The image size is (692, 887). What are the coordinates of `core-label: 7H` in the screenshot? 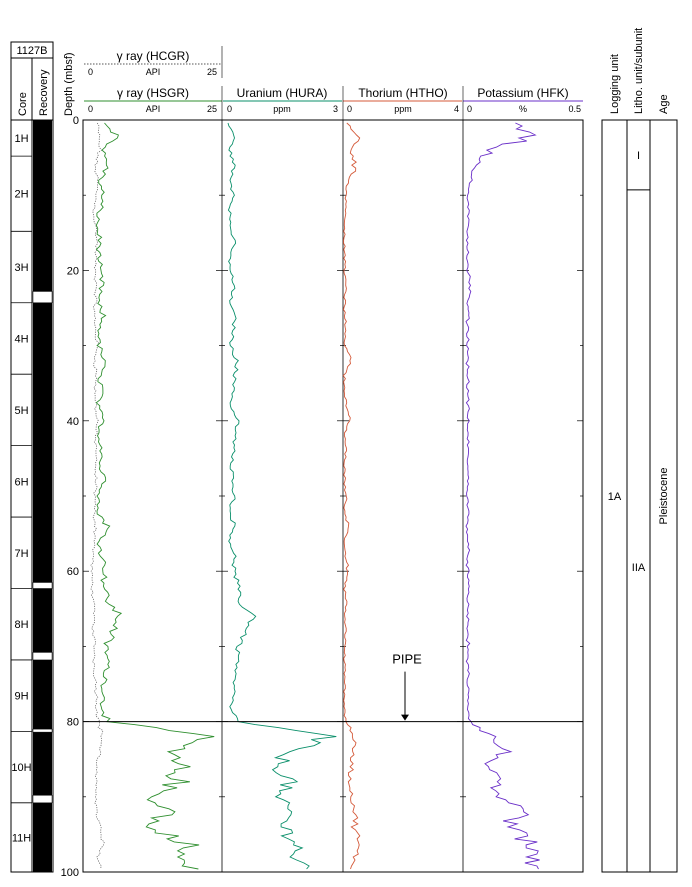 It's located at (21, 554).